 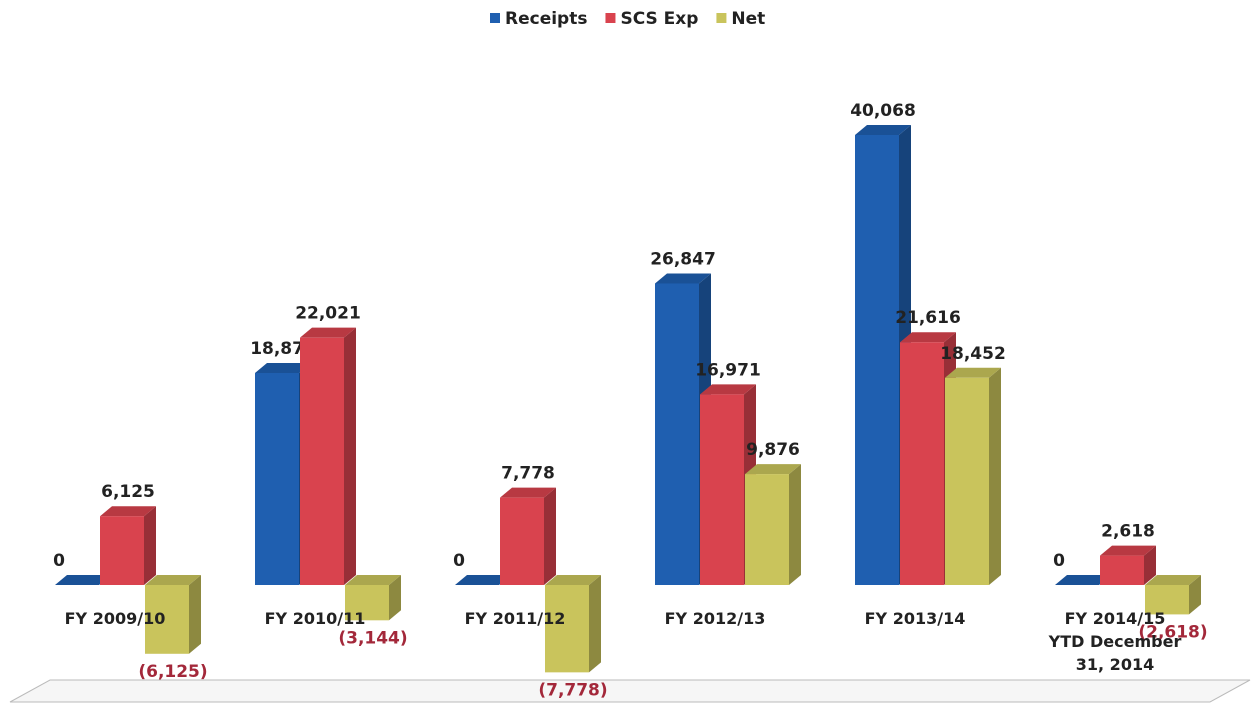 I want to click on category-label: FY 2009/10, so click(x=115, y=618).